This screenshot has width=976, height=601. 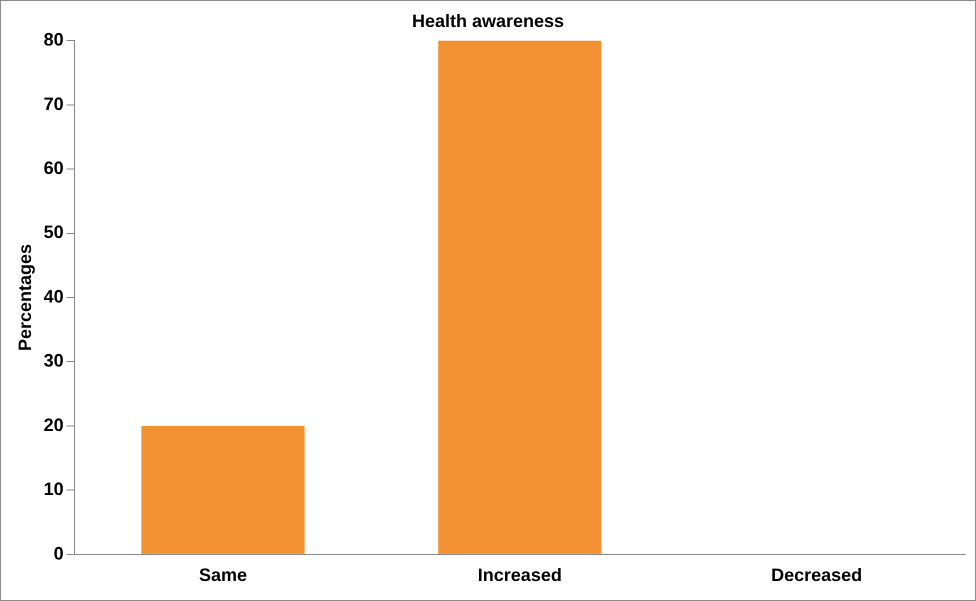 What do you see at coordinates (54, 296) in the screenshot?
I see `y-tick-label: 40` at bounding box center [54, 296].